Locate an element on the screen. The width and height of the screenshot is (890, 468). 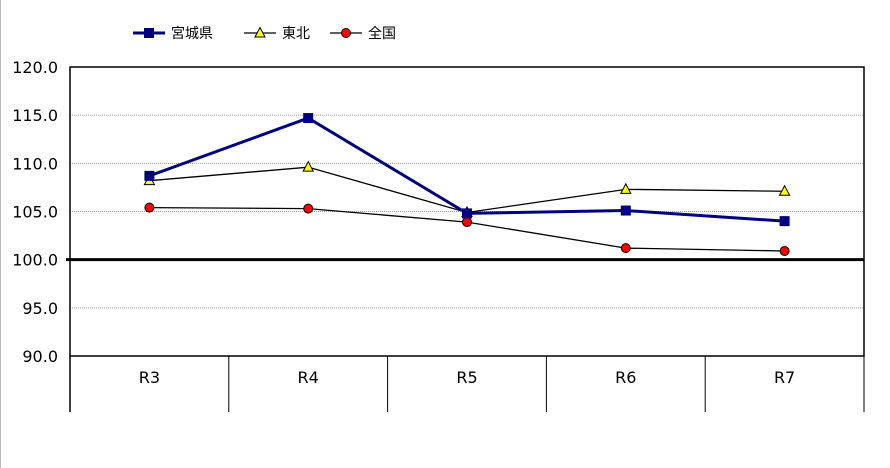
x-tick-label: R3 is located at coordinates (149, 377).